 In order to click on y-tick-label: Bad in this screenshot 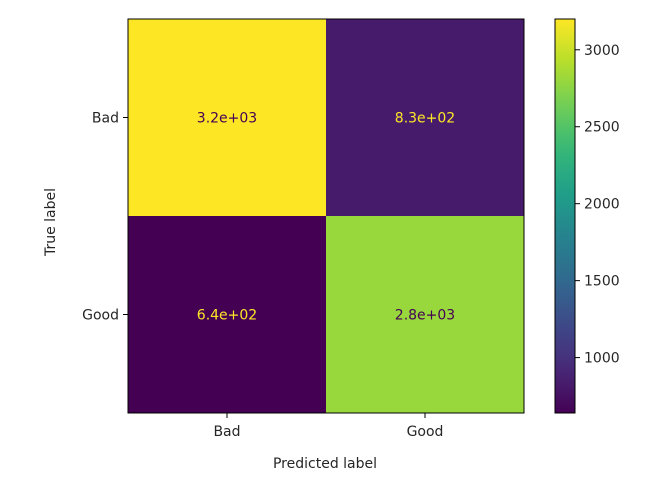, I will do `click(105, 119)`.